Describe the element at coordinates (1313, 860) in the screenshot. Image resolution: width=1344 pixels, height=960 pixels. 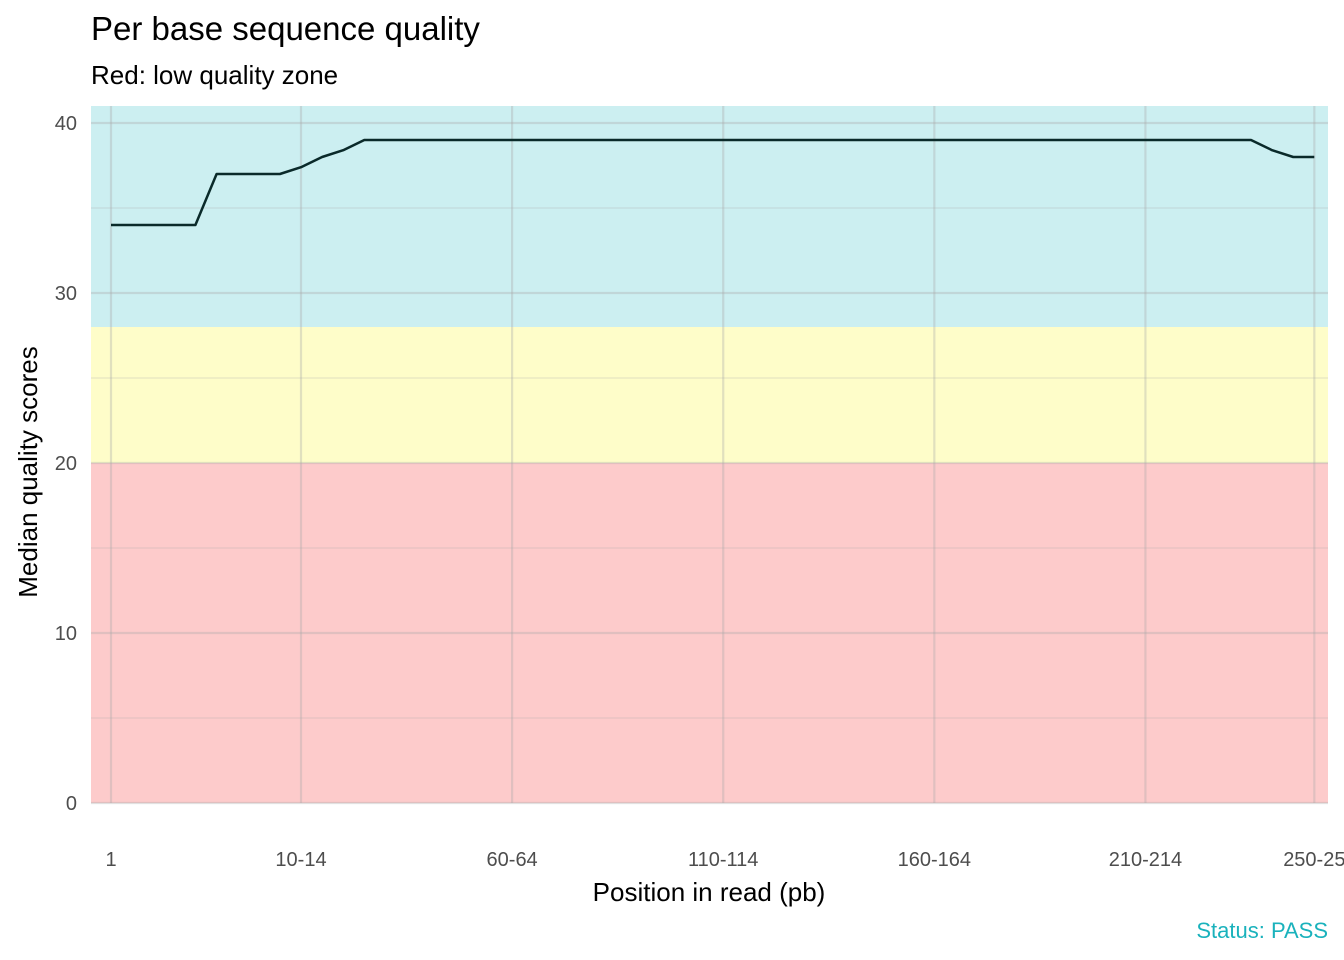
I see `x-tick-label: 250-25` at that location.